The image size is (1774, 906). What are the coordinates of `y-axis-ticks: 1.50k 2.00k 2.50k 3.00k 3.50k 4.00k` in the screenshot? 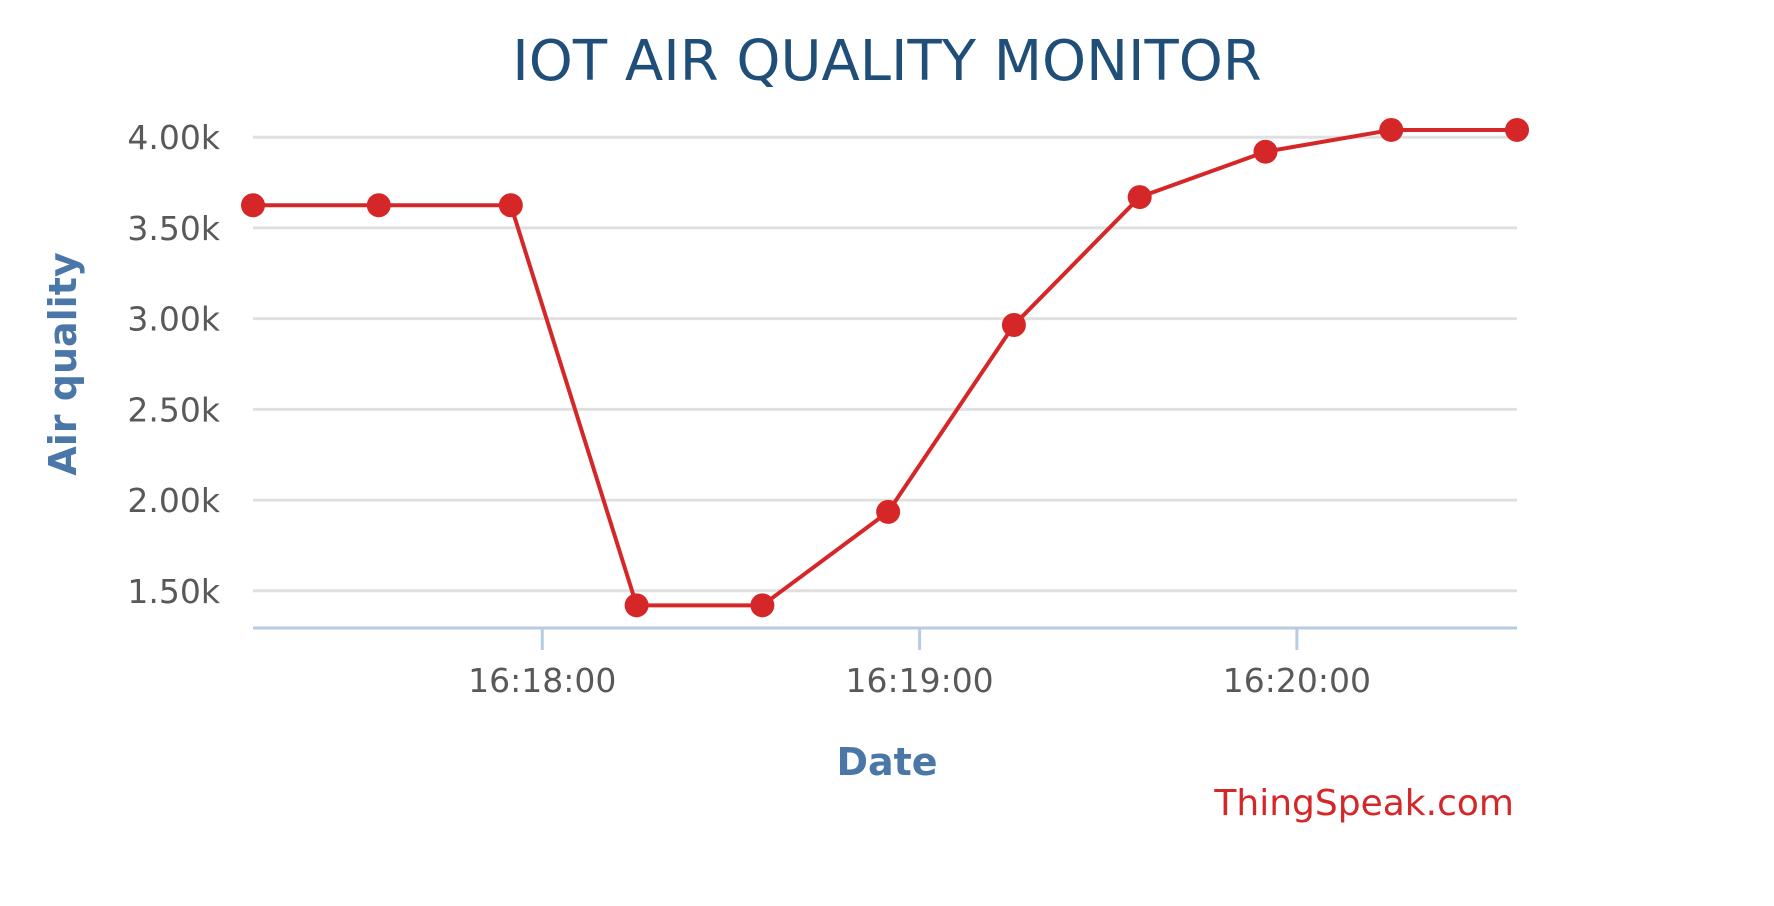 It's located at (173, 364).